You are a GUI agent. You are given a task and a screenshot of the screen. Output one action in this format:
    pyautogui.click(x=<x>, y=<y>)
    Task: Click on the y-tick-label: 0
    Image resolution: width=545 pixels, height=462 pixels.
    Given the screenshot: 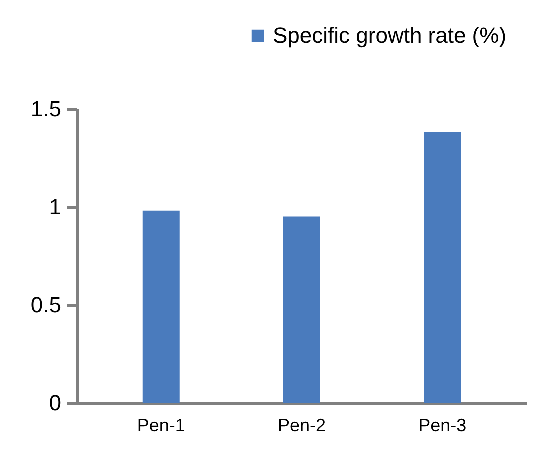 What is the action you would take?
    pyautogui.click(x=55, y=403)
    